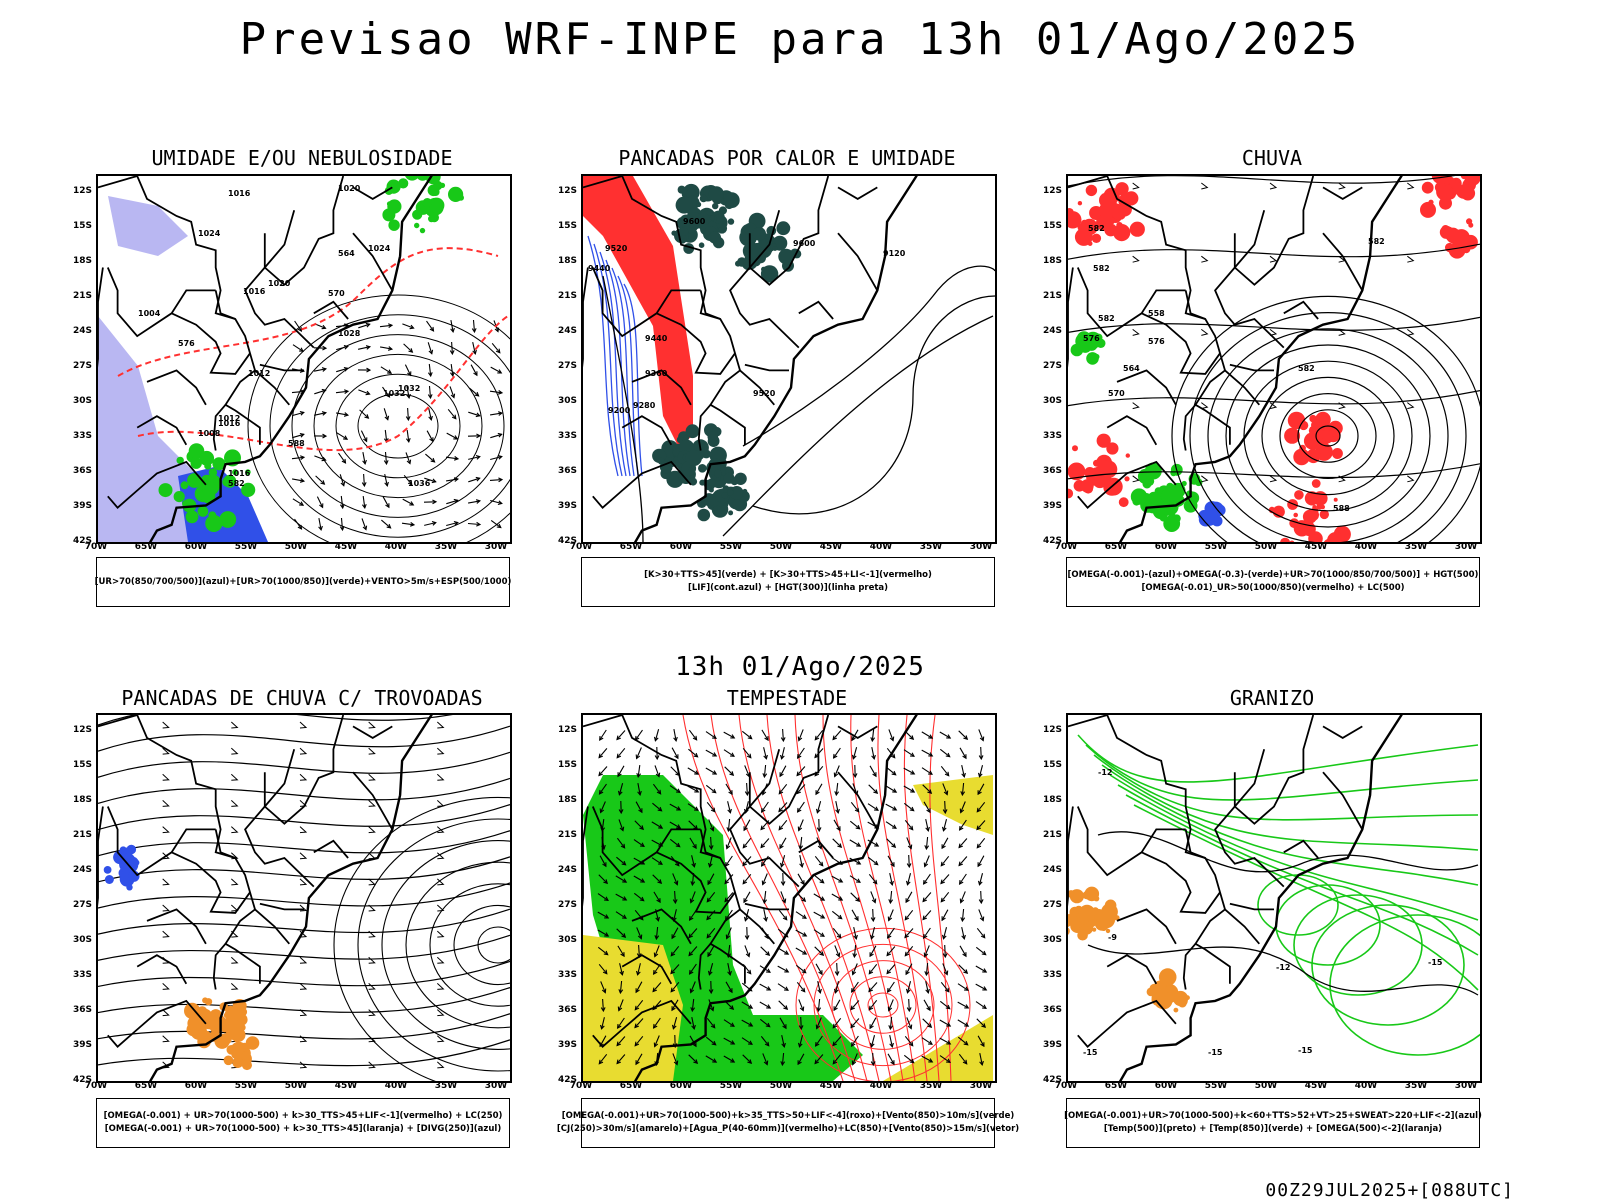  What do you see at coordinates (229, 418) in the screenshot?
I see `contour-label: 1012` at bounding box center [229, 418].